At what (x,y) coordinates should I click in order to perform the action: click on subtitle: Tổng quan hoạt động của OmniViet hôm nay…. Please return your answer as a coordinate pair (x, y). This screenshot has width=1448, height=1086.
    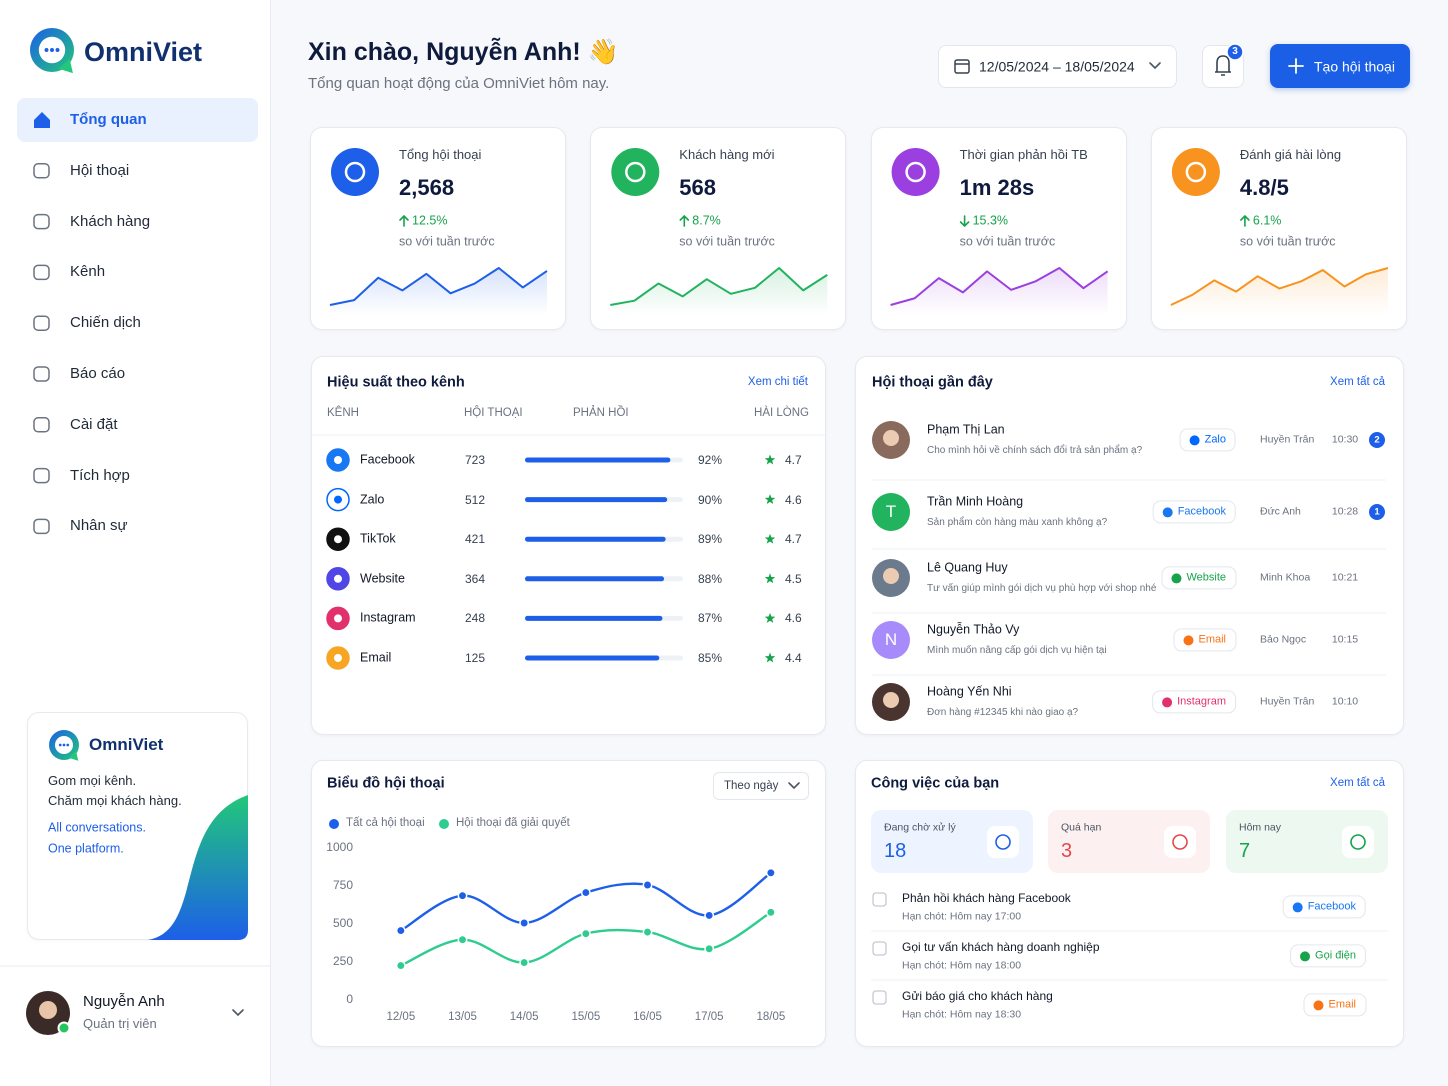
    Looking at the image, I should click on (459, 83).